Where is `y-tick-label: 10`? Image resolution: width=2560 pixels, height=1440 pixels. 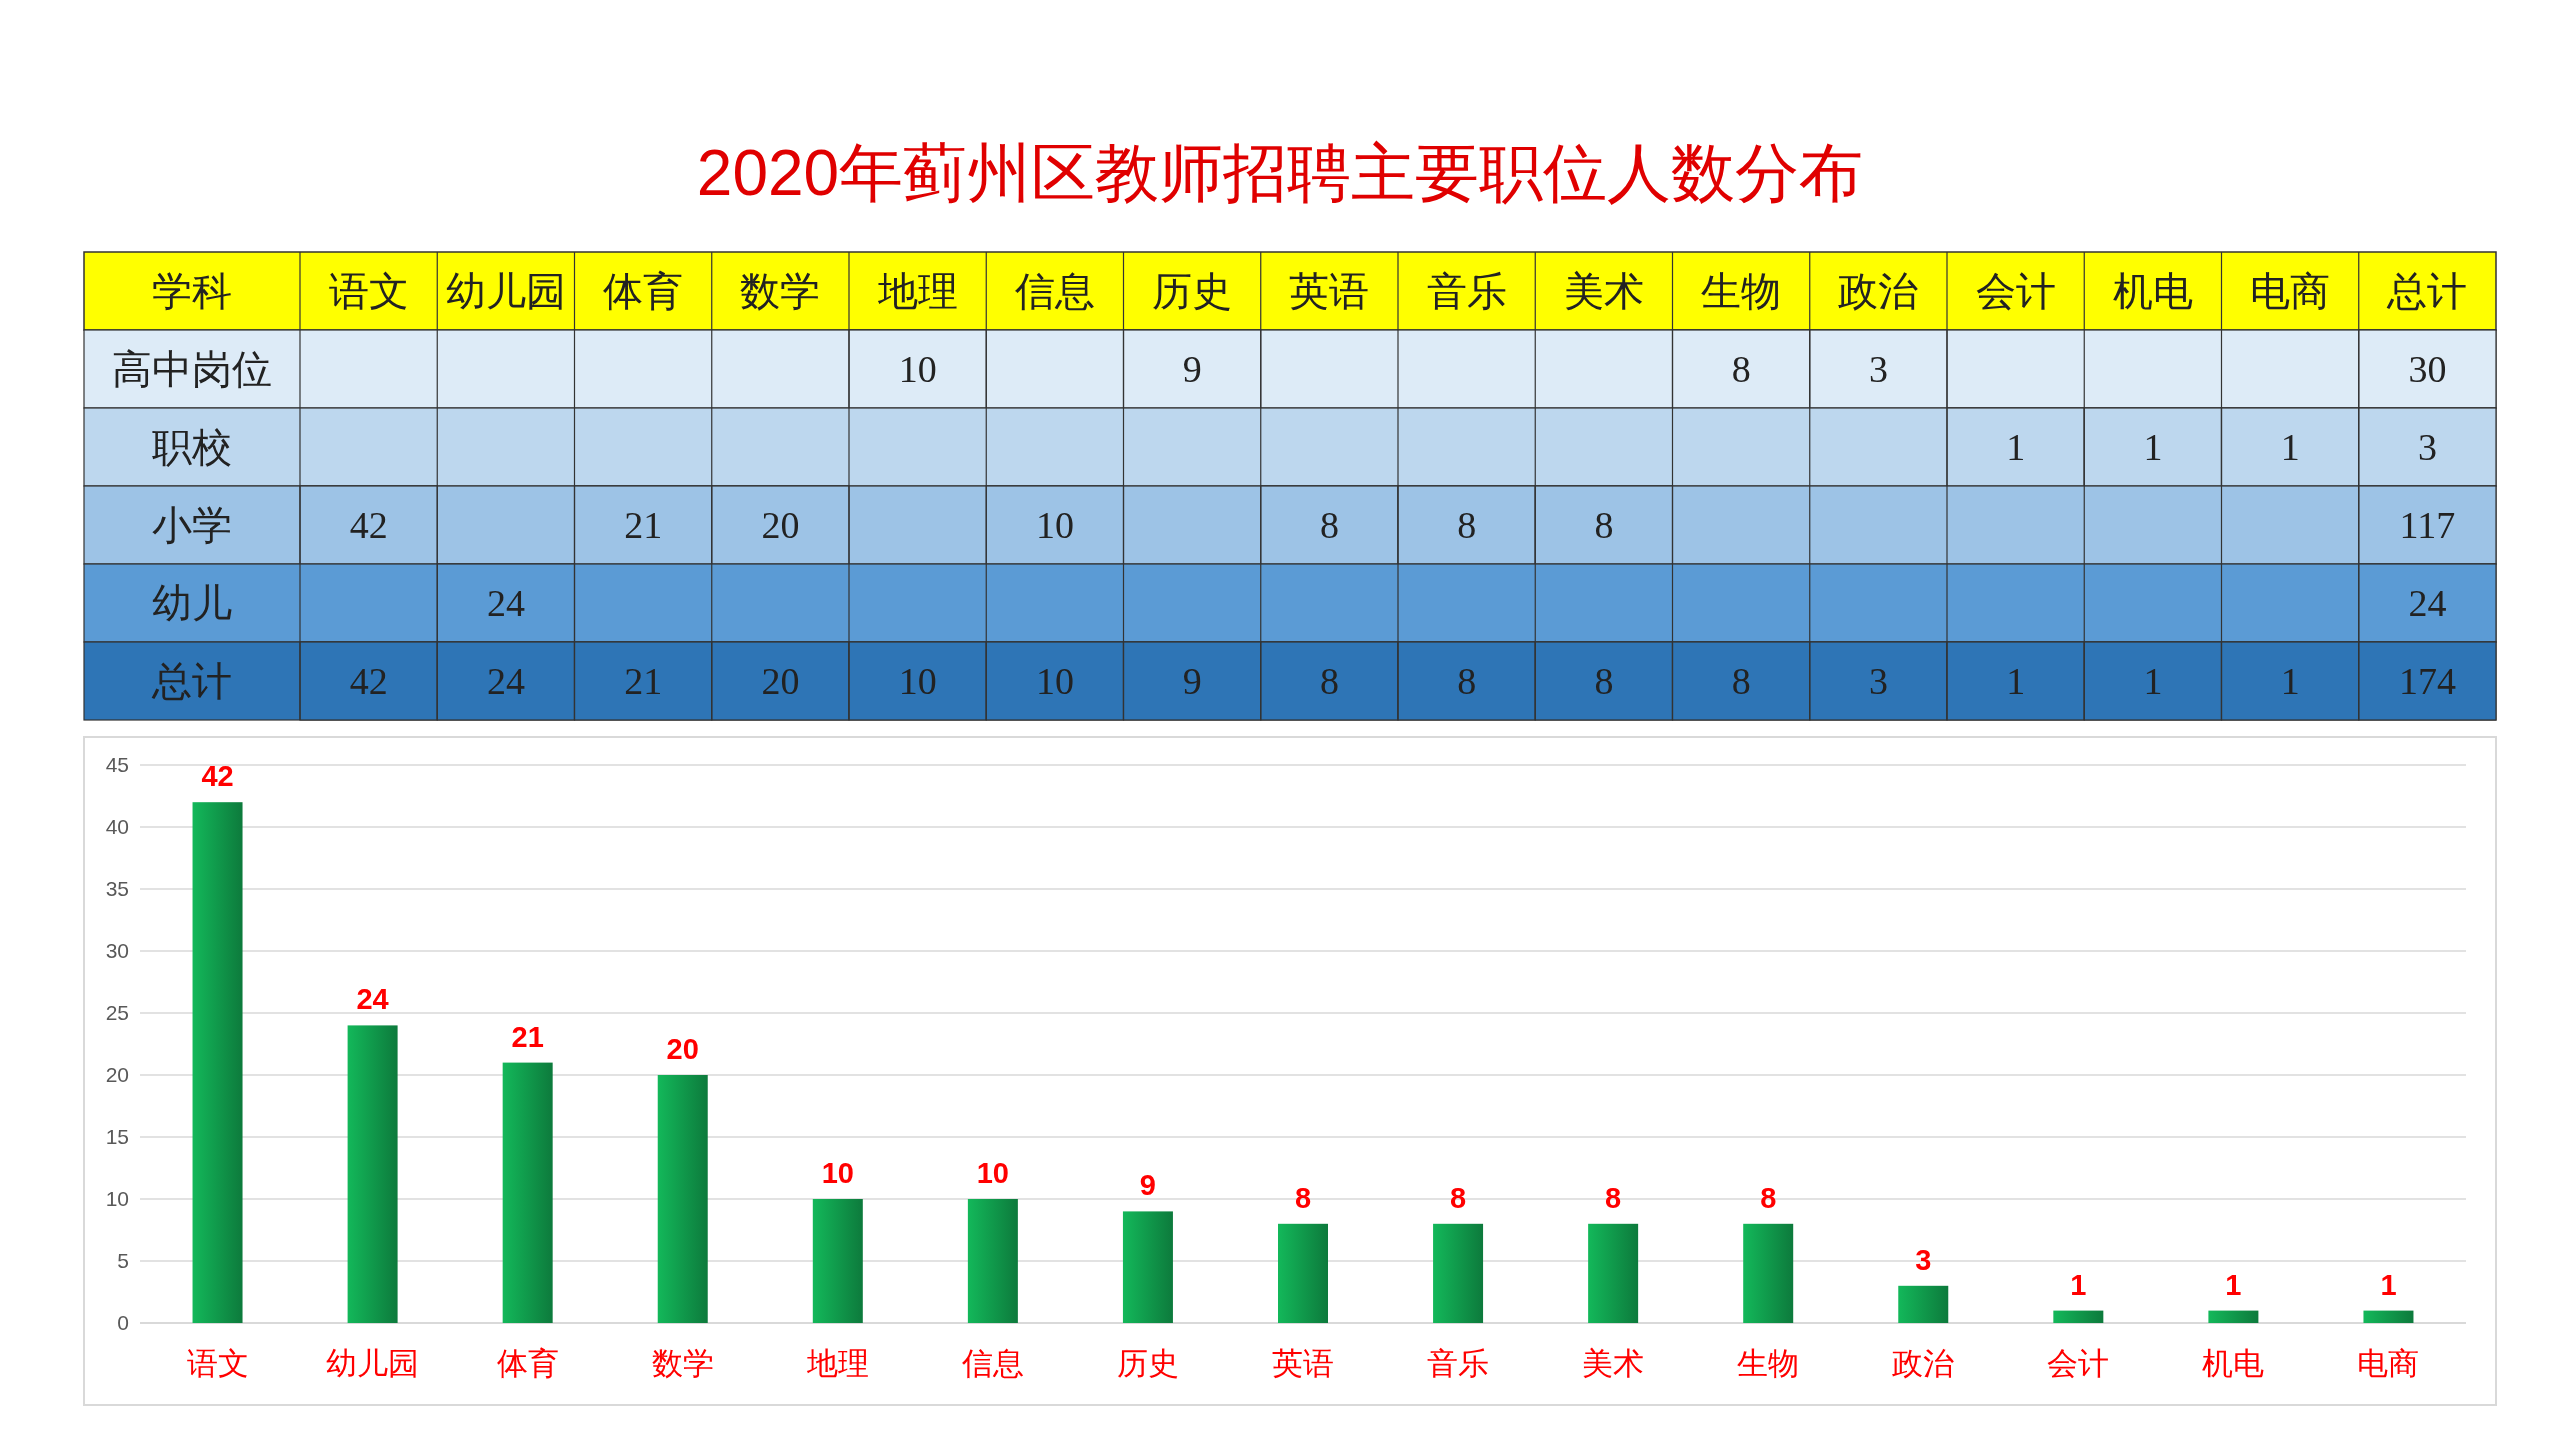
y-tick-label: 10 is located at coordinates (117, 1198).